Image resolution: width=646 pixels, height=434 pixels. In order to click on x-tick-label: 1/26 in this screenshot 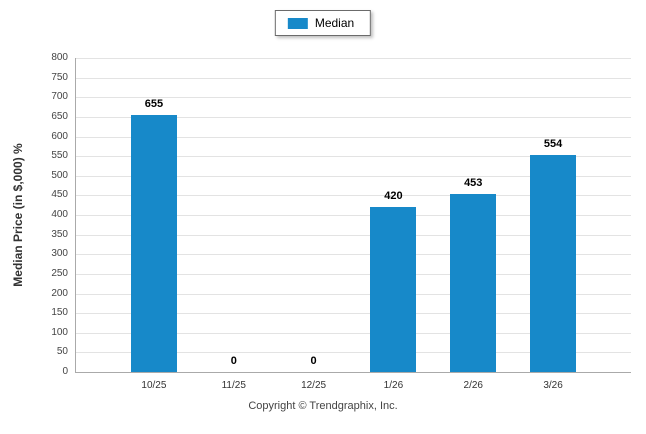, I will do `click(393, 385)`.